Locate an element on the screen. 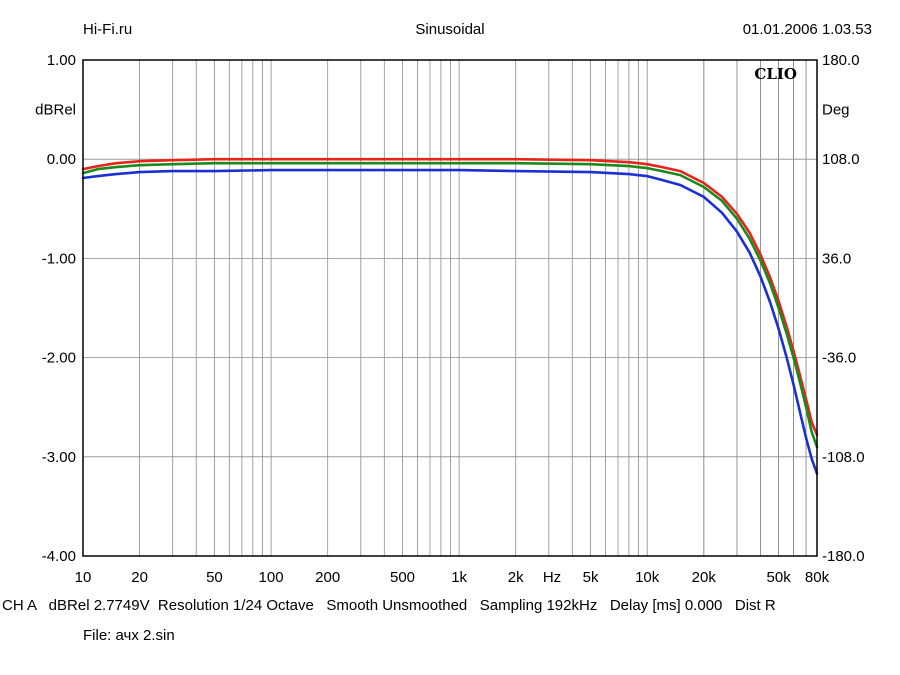 The width and height of the screenshot is (900, 675). x-tick-label: 10 is located at coordinates (83, 577).